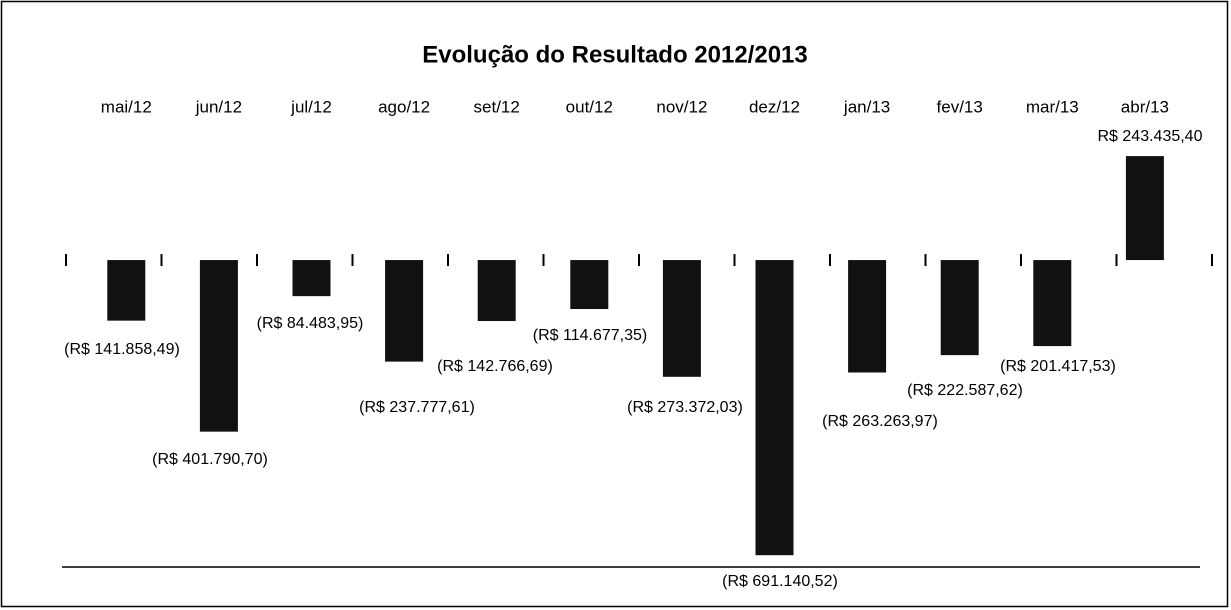 This screenshot has height=610, width=1231. Describe the element at coordinates (1150, 136) in the screenshot. I see `value-label: R$ 243.435,40` at that location.